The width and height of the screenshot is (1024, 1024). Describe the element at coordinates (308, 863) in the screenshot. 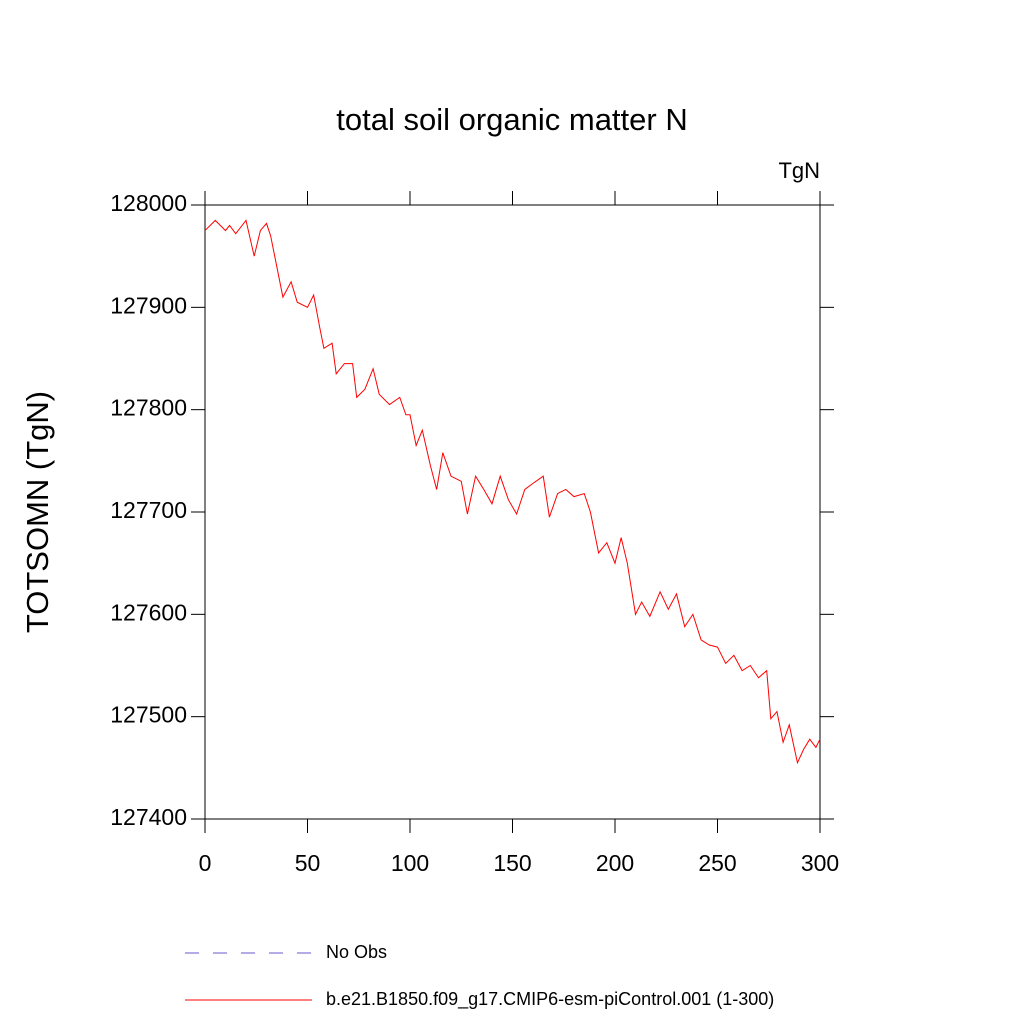

I see `x-tick-label: 50` at that location.